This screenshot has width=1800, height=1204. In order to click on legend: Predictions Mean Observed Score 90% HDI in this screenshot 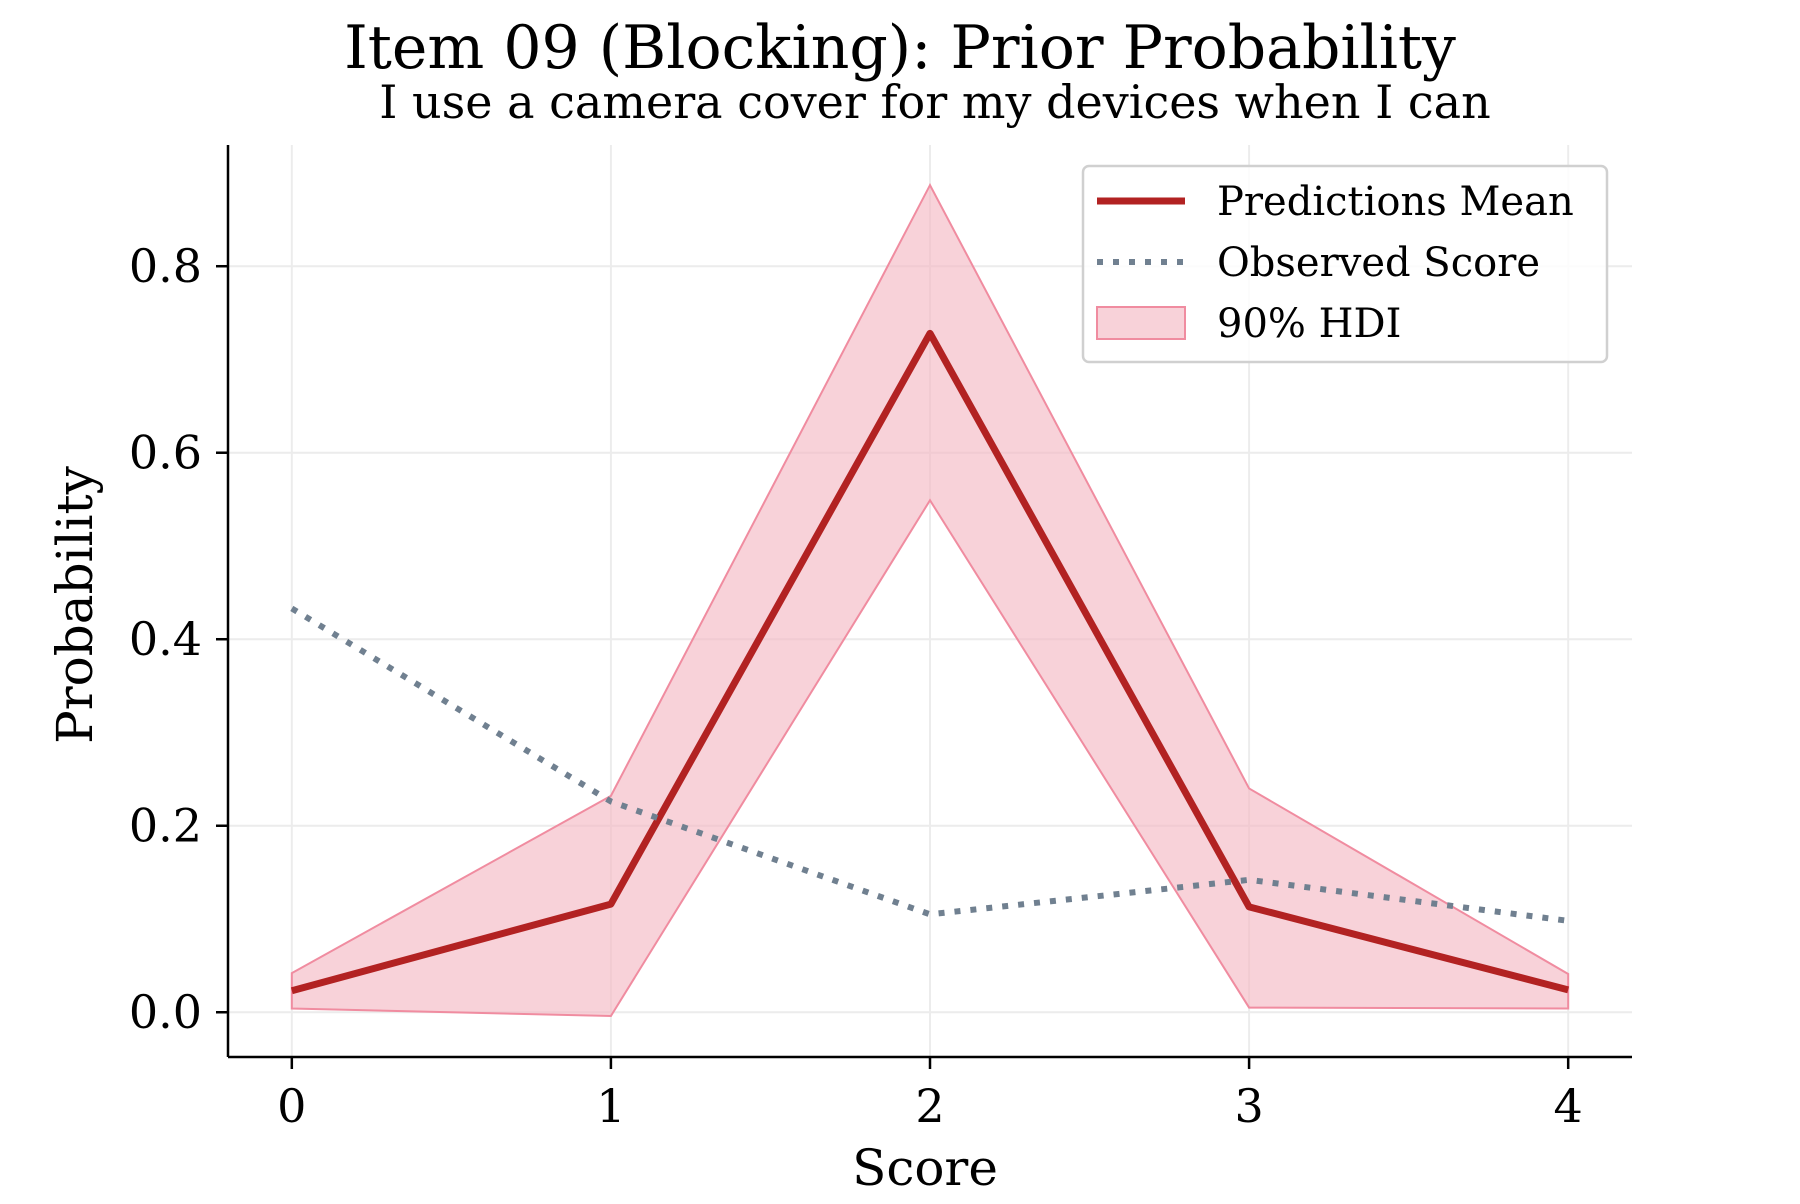, I will do `click(1345, 264)`.